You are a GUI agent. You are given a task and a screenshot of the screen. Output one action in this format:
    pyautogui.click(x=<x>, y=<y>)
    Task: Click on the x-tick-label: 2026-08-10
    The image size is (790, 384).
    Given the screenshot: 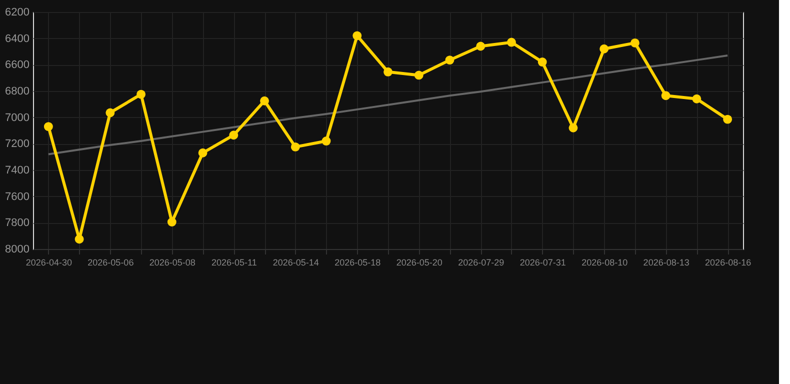 What is the action you would take?
    pyautogui.click(x=605, y=263)
    